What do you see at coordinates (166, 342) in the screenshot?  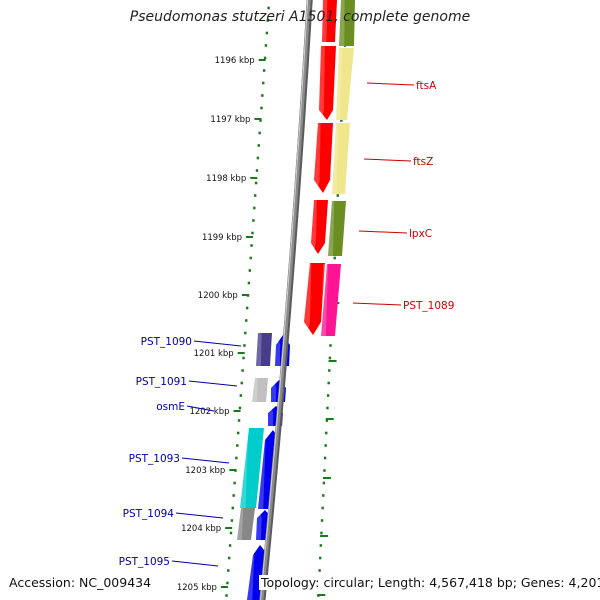 I see `gene-label: PST_1090` at bounding box center [166, 342].